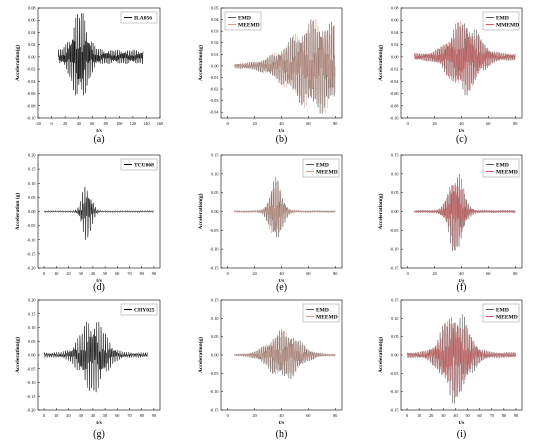 The image size is (550, 448). What do you see at coordinates (99, 434) in the screenshot?
I see `panel-label: (g)` at bounding box center [99, 434].